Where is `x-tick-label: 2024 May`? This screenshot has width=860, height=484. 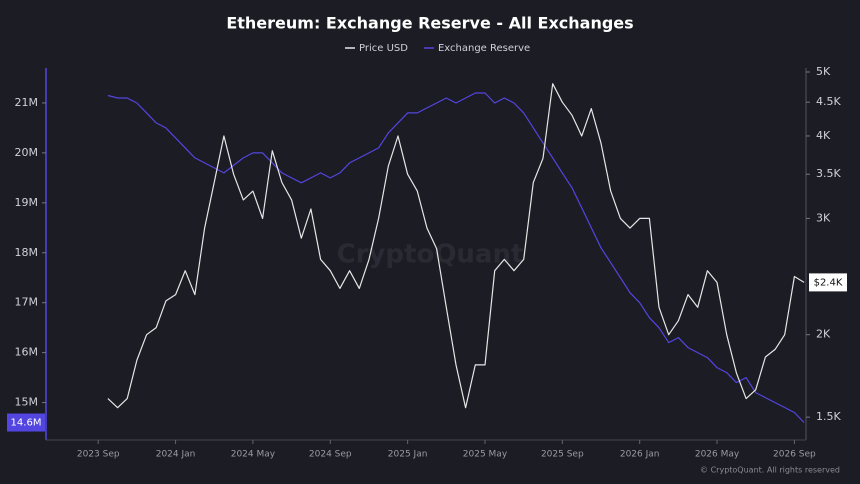
x-tick-label: 2024 May is located at coordinates (253, 455).